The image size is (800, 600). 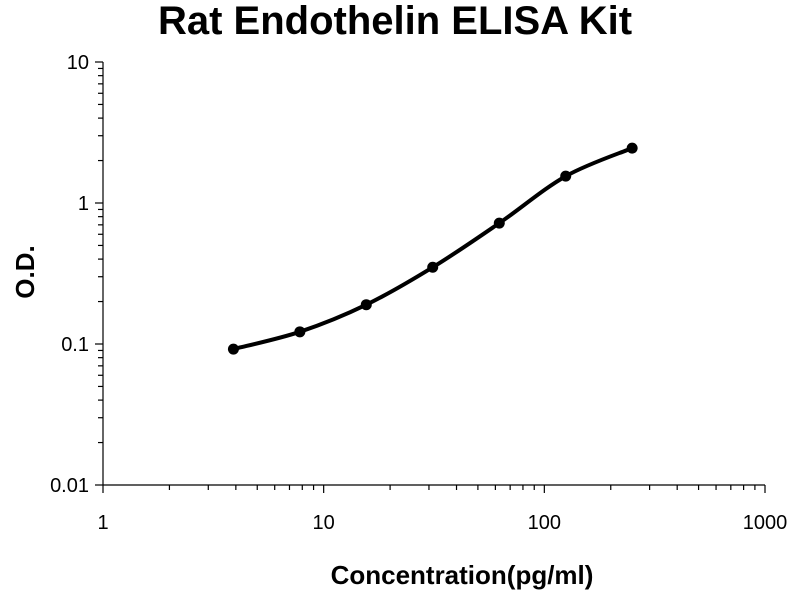 What do you see at coordinates (544, 523) in the screenshot?
I see `x-tick-label: 100` at bounding box center [544, 523].